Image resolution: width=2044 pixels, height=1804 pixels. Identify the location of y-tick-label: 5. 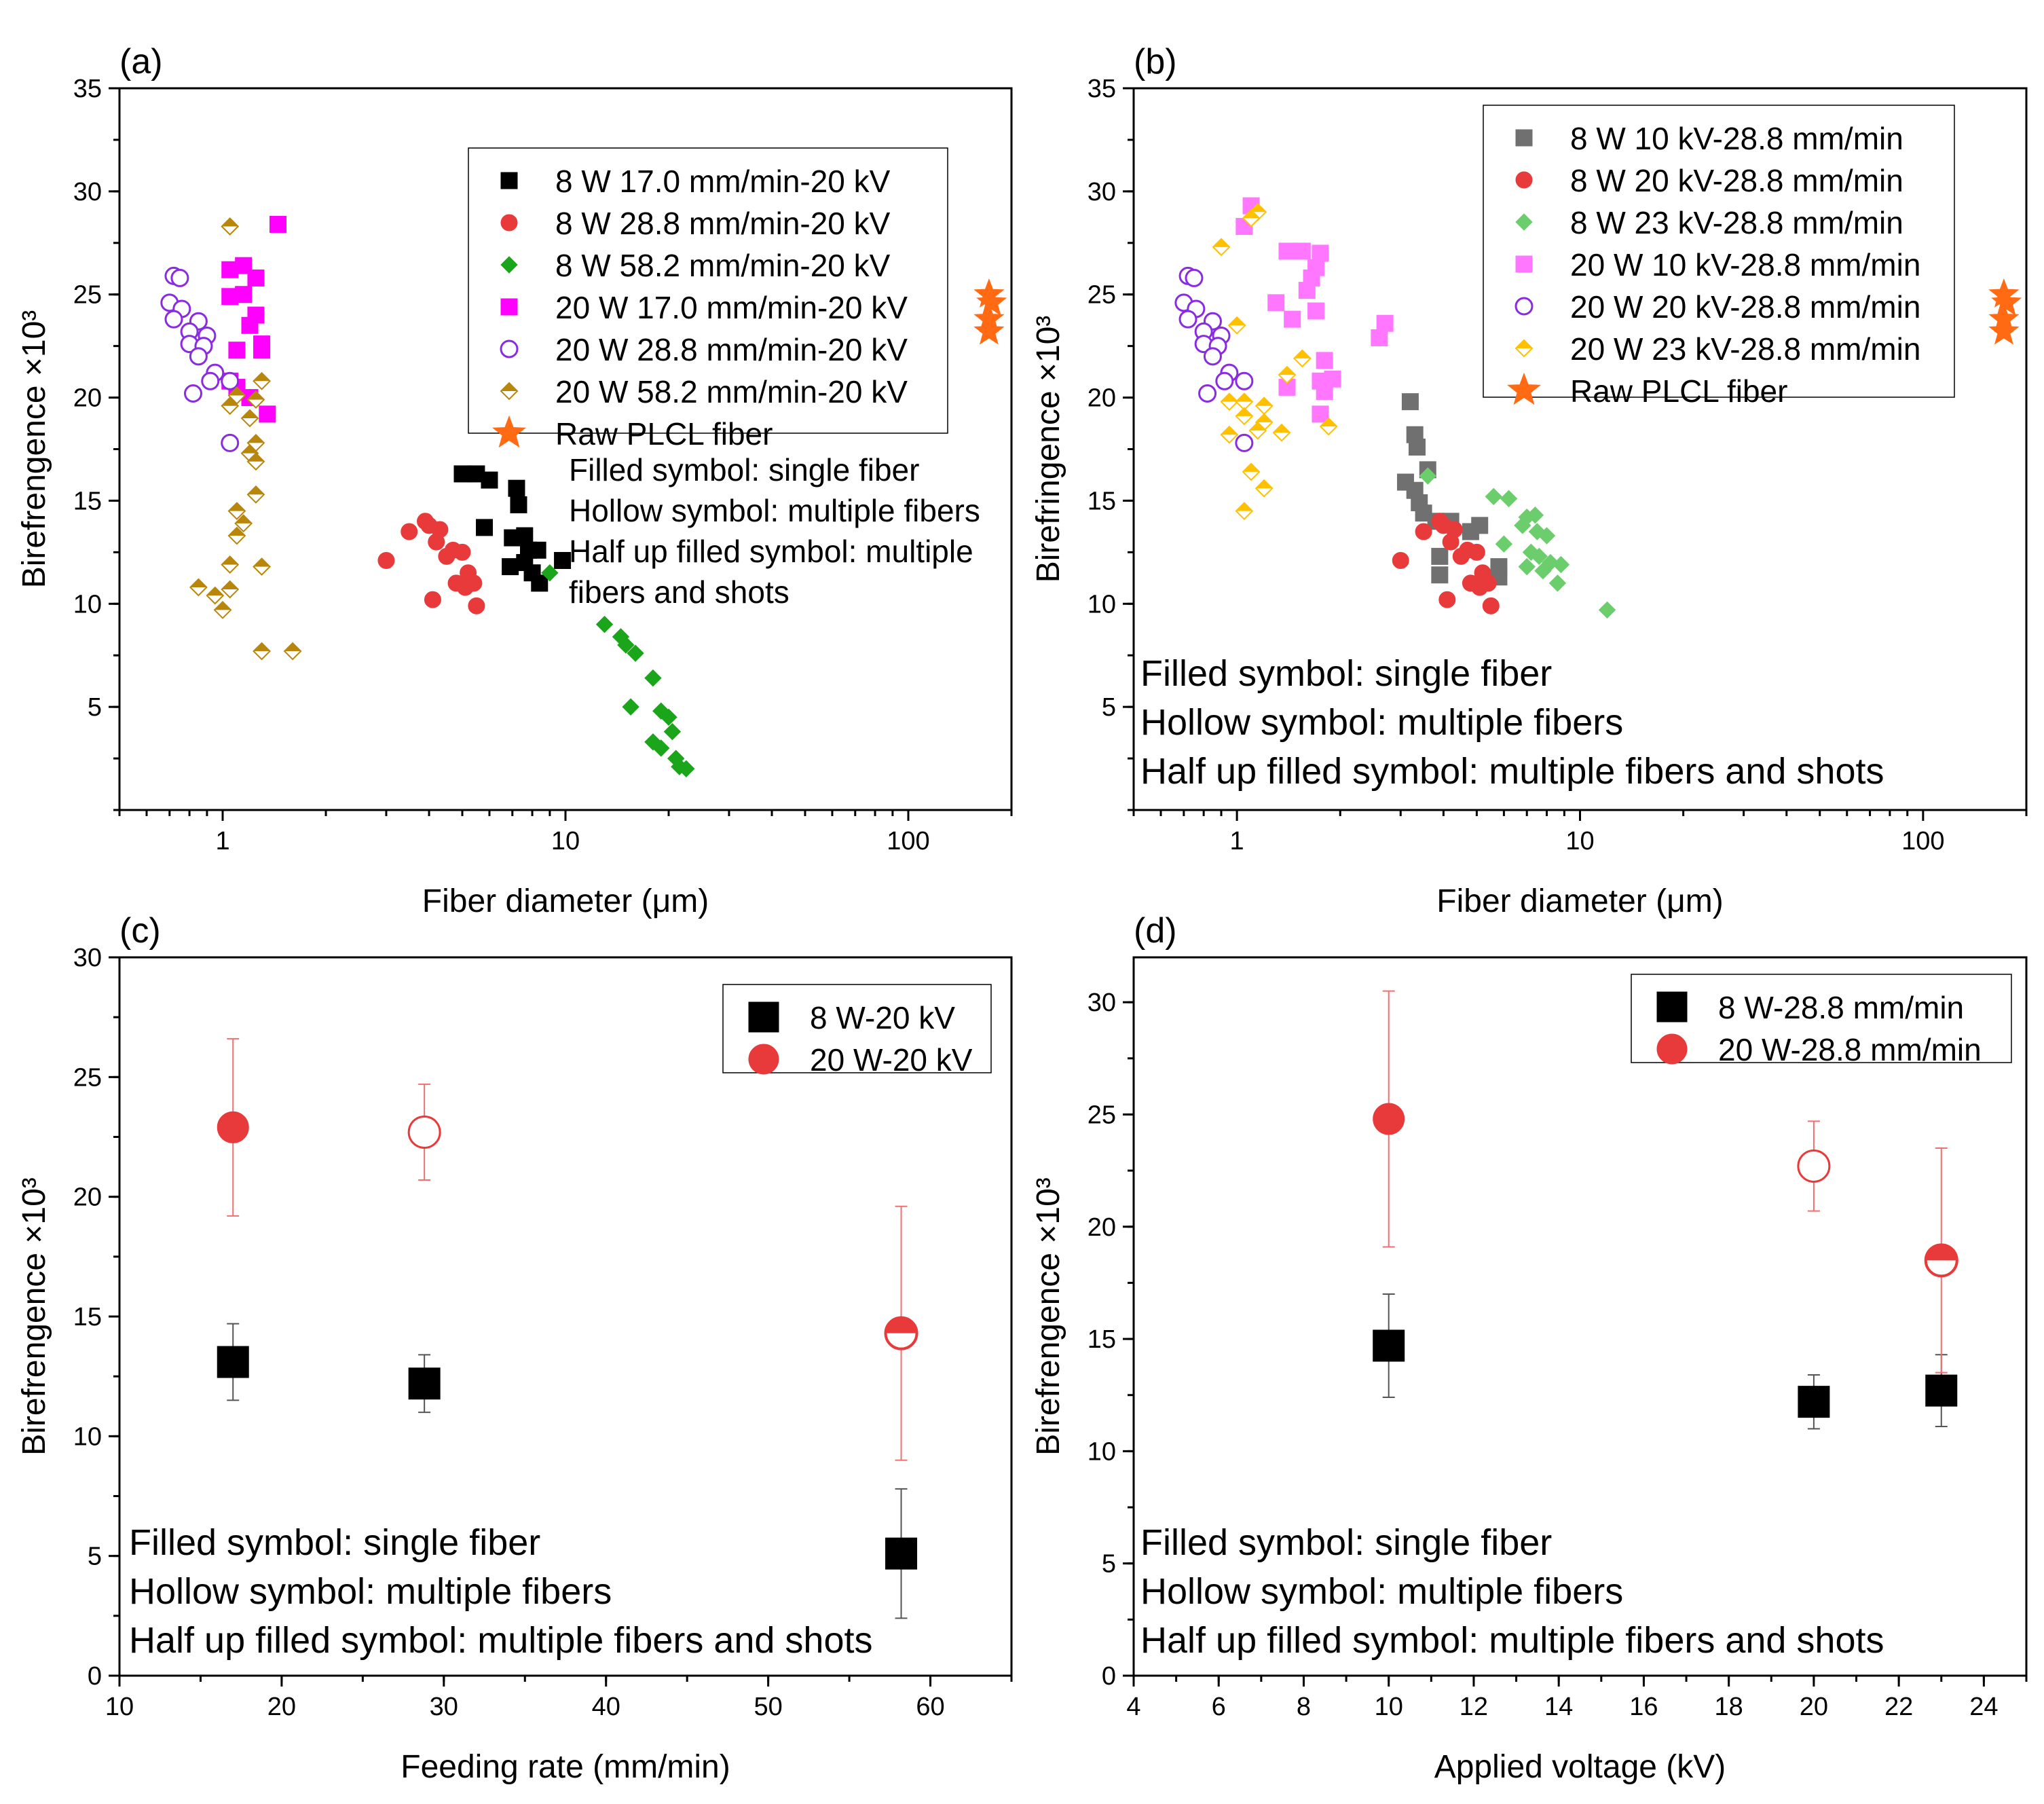
(1109, 708).